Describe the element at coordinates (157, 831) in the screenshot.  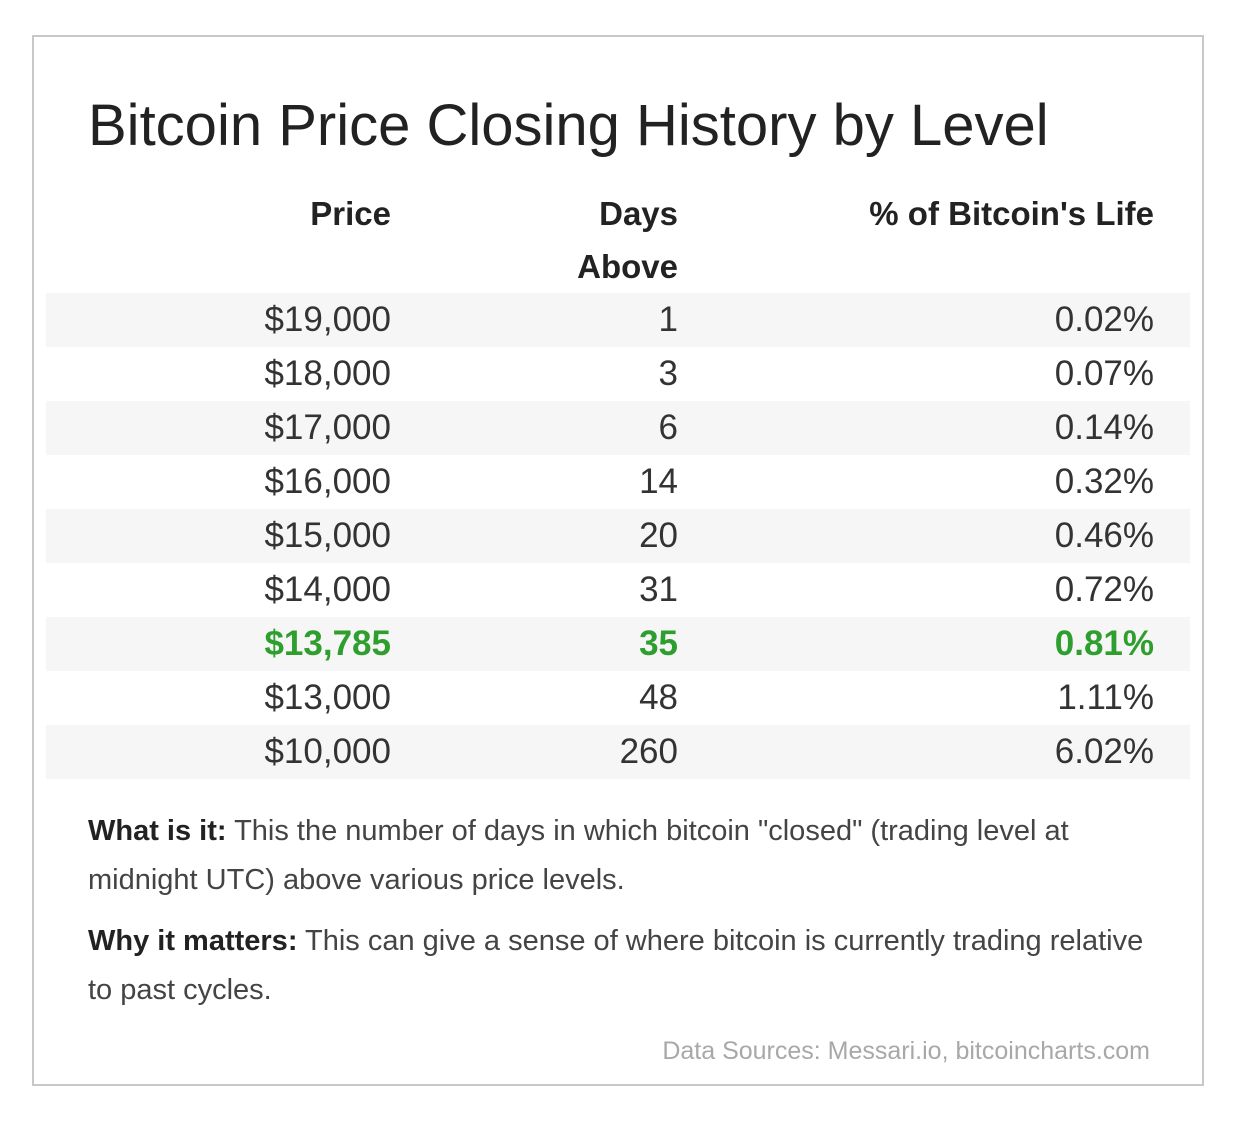
I see `what-is-it-label: What is it:` at that location.